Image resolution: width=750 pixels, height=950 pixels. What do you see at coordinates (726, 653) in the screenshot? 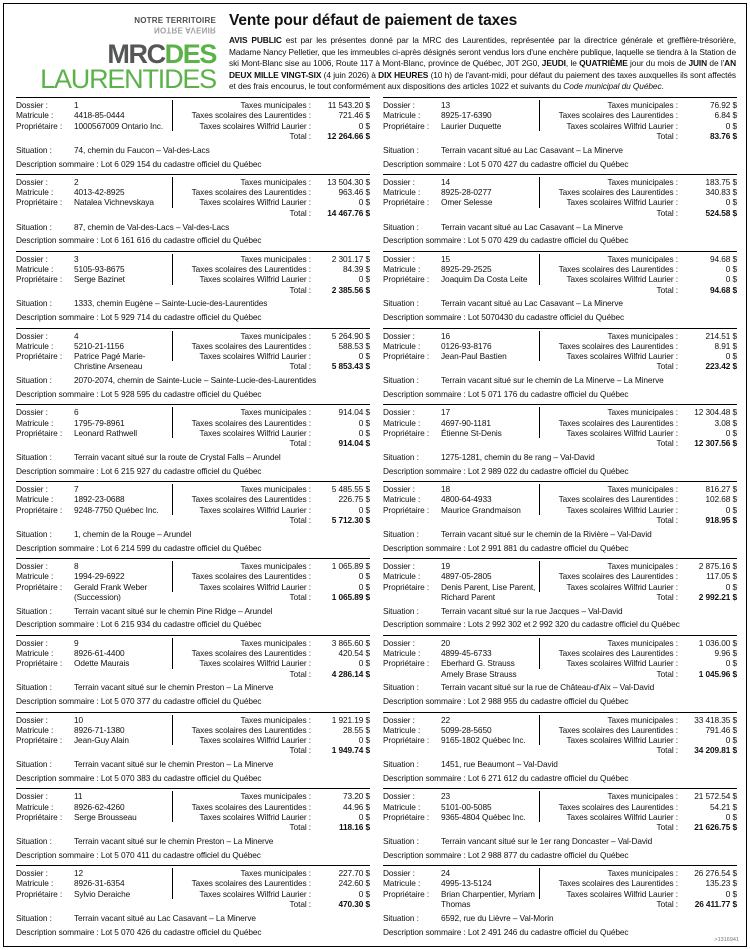
I see `taxes-laurentides-value: 9.96 $` at bounding box center [726, 653].